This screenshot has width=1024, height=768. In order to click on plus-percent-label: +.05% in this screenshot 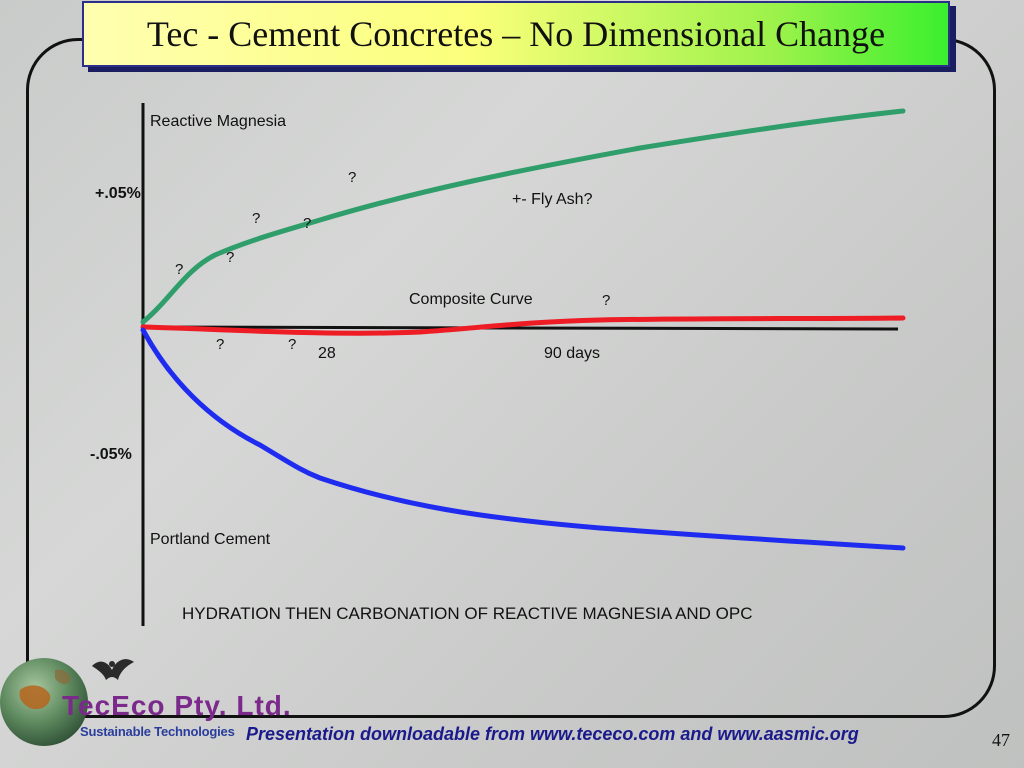, I will do `click(118, 193)`.